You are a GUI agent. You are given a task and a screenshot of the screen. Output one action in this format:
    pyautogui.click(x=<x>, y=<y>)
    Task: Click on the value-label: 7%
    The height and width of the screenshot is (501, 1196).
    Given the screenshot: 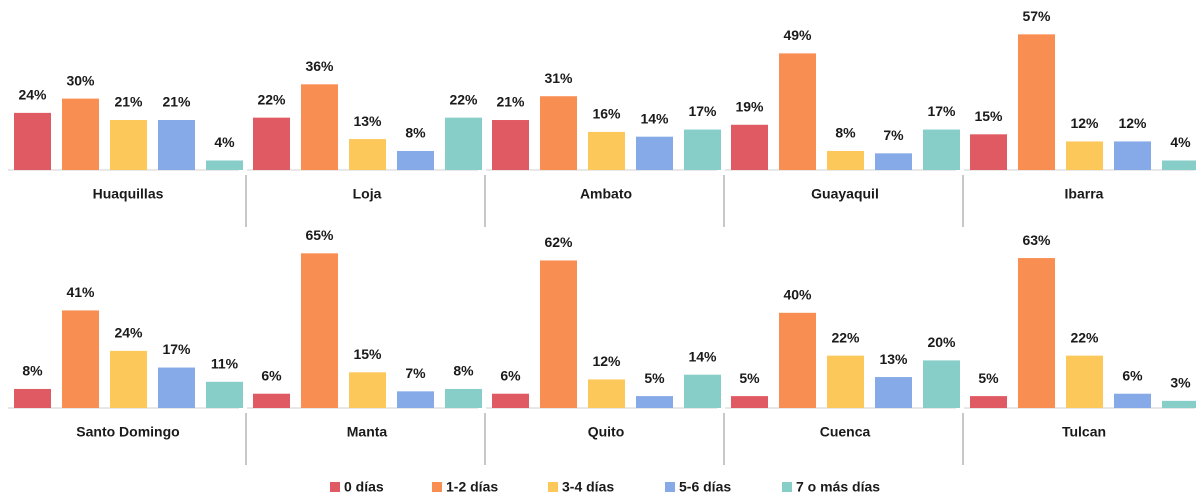 What is the action you would take?
    pyautogui.click(x=893, y=135)
    